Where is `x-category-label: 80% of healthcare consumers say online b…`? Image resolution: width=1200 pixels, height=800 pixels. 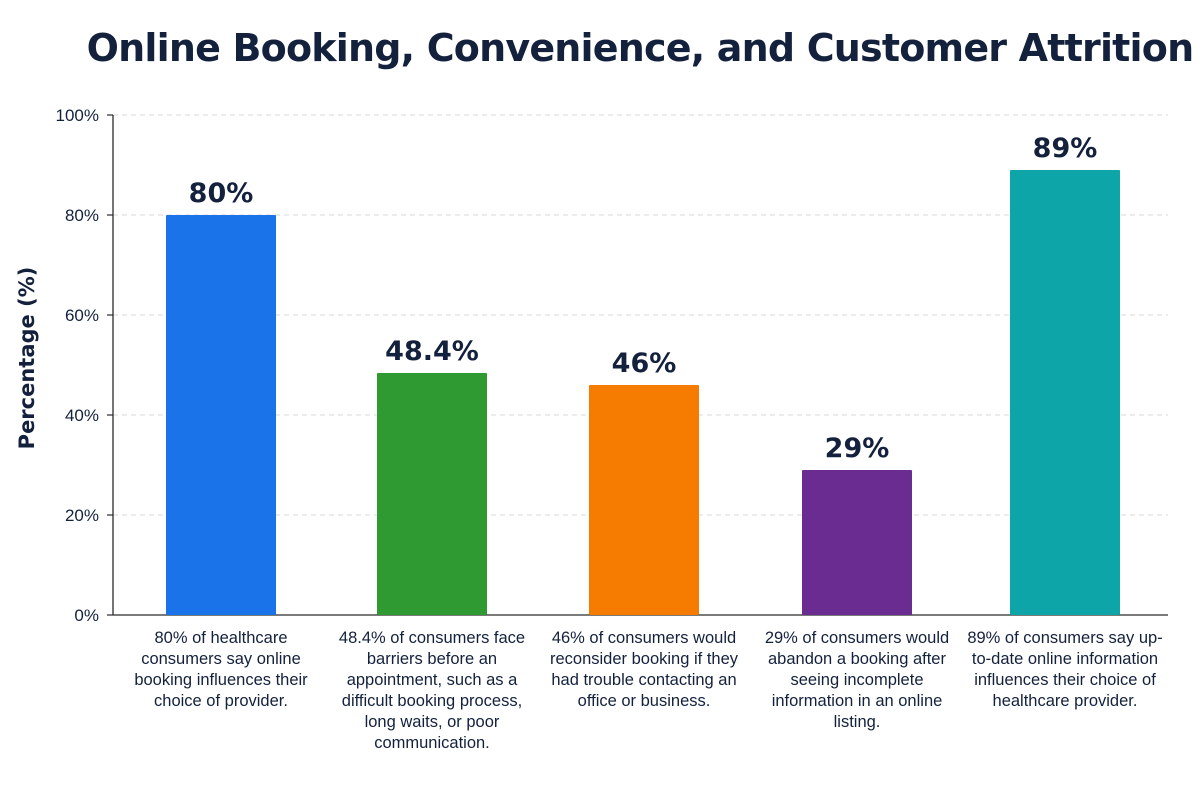
x-category-label: 80% of healthcare consumers say online b… is located at coordinates (221, 669).